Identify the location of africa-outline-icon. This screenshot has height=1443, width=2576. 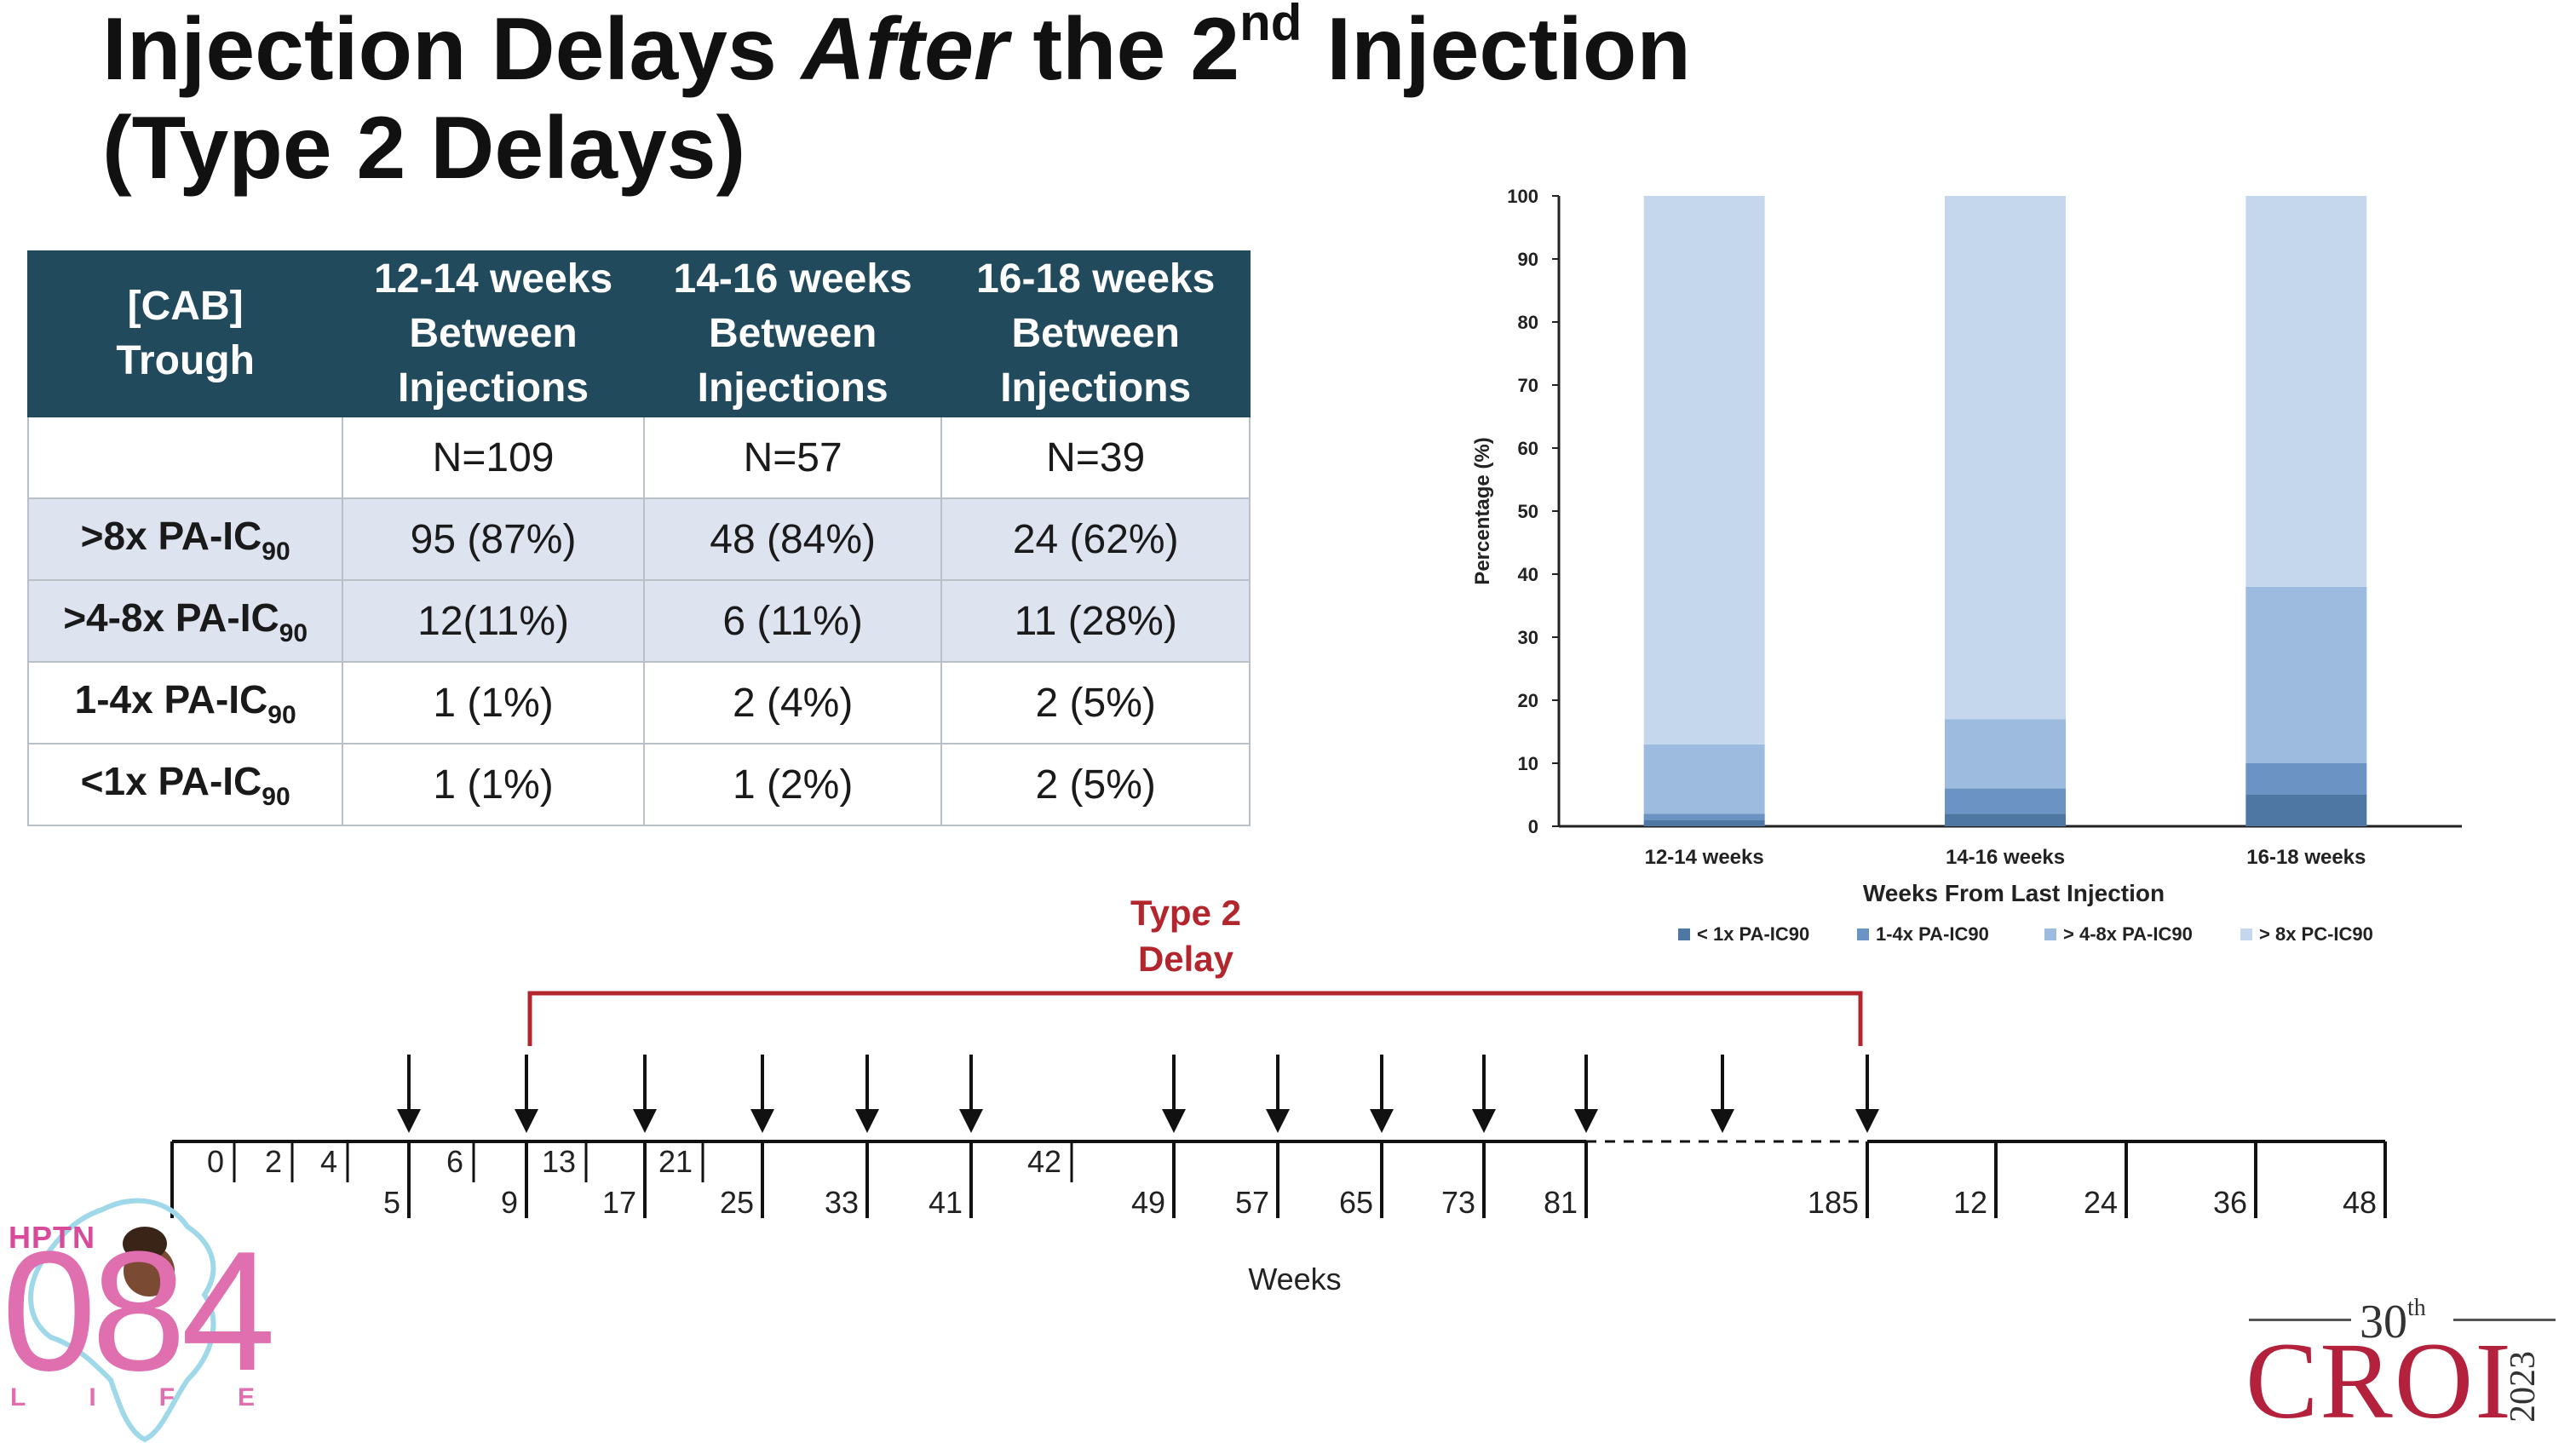
(122, 1321).